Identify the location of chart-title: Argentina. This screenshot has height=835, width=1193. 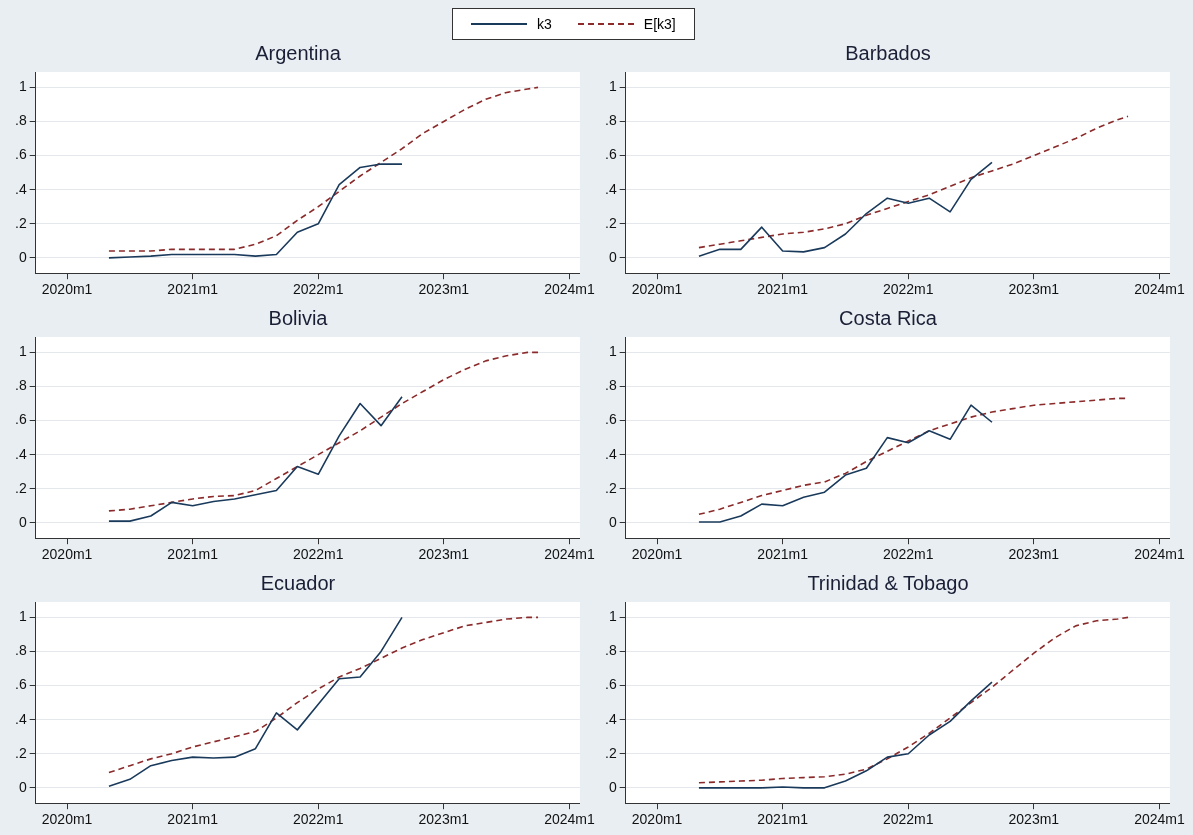
(298, 52).